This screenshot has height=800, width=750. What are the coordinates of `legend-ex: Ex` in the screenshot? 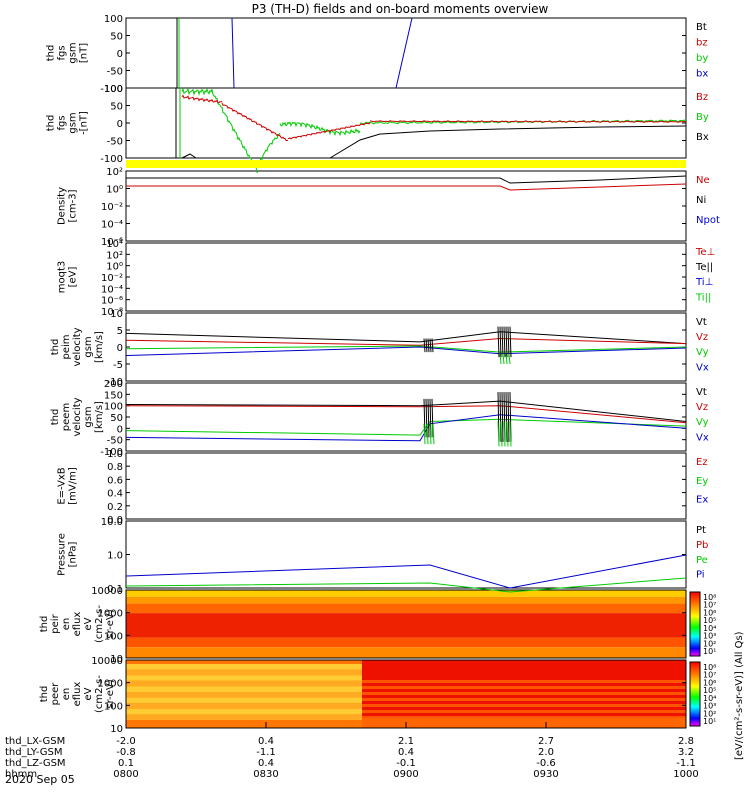 It's located at (702, 500).